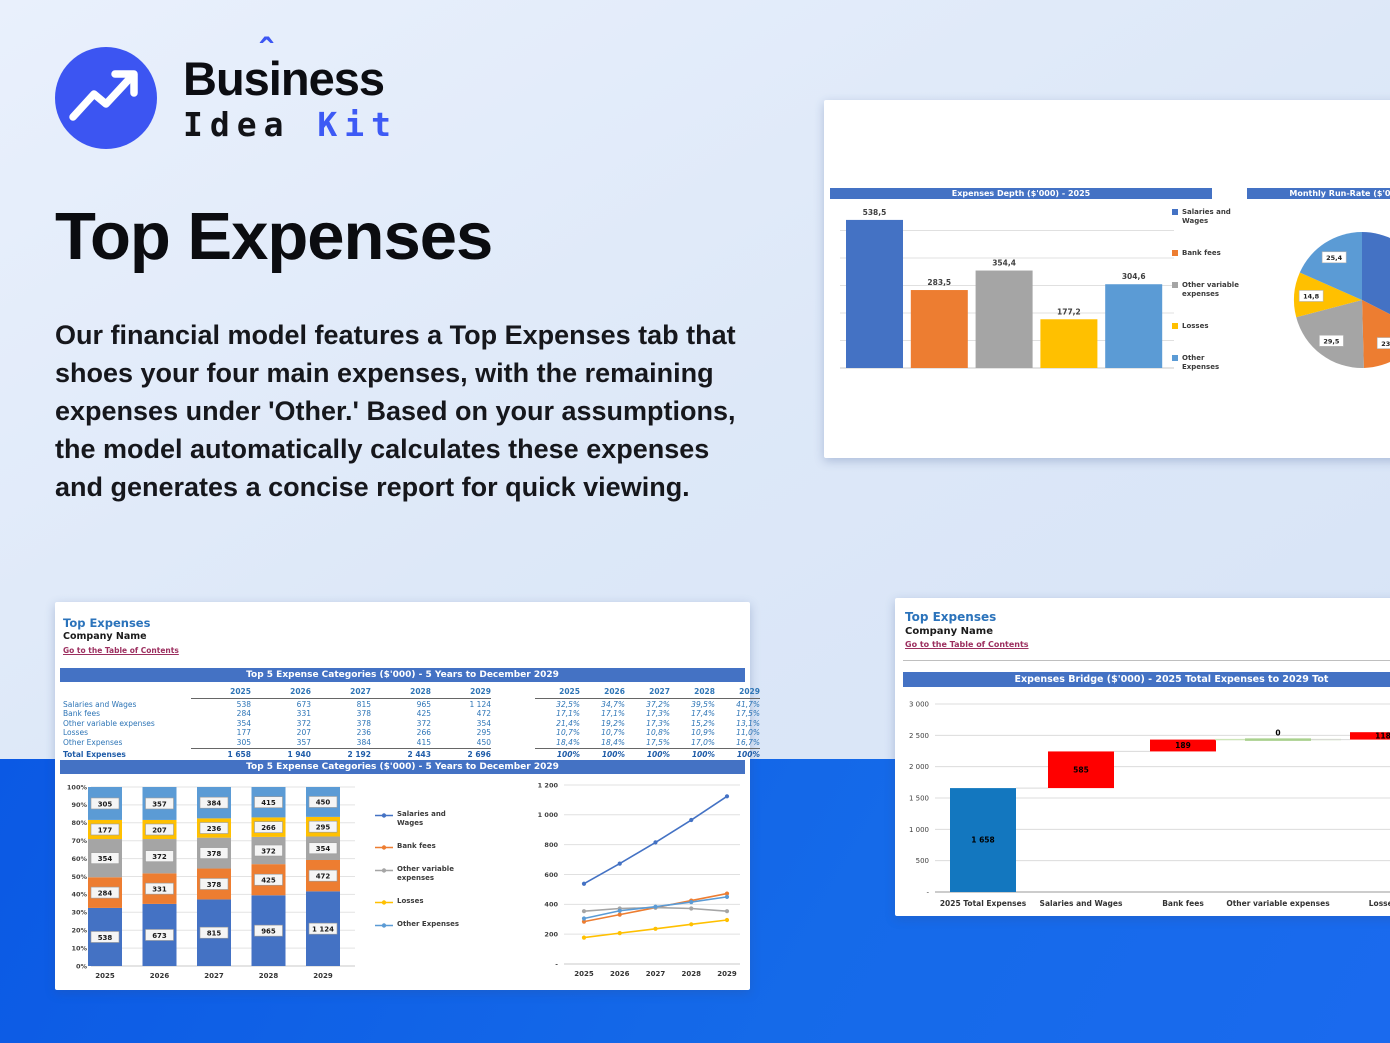 The width and height of the screenshot is (1390, 1043). What do you see at coordinates (410, 901) in the screenshot?
I see `legend-label: Losses` at bounding box center [410, 901].